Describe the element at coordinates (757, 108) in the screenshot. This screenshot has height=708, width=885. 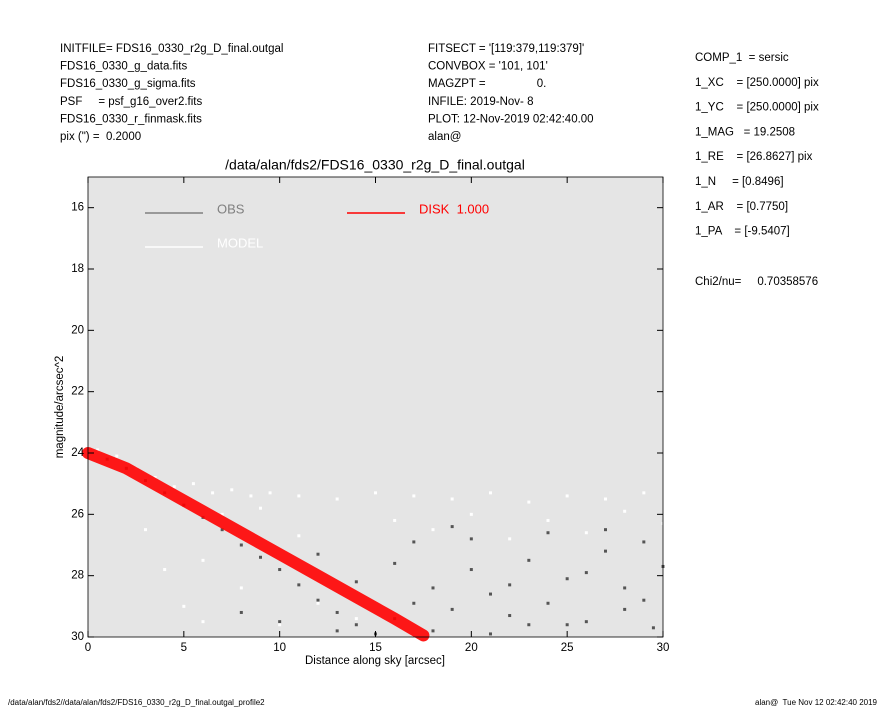
I see `annotation: 1_YC = [250.0000] pix` at that location.